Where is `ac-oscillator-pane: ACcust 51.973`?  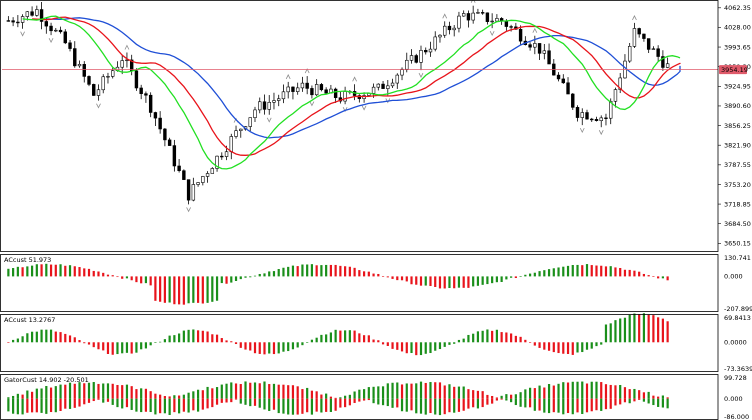 ac-oscillator-pane: ACcust 51.973 is located at coordinates (336, 280).